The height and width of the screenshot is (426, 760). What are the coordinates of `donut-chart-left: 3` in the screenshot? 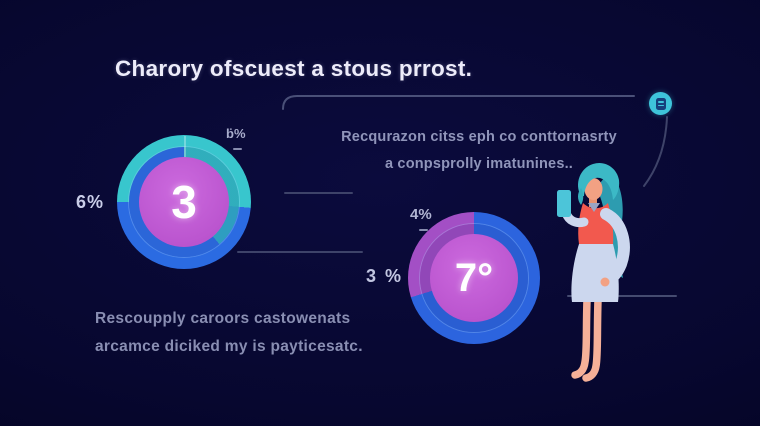 It's located at (184, 202).